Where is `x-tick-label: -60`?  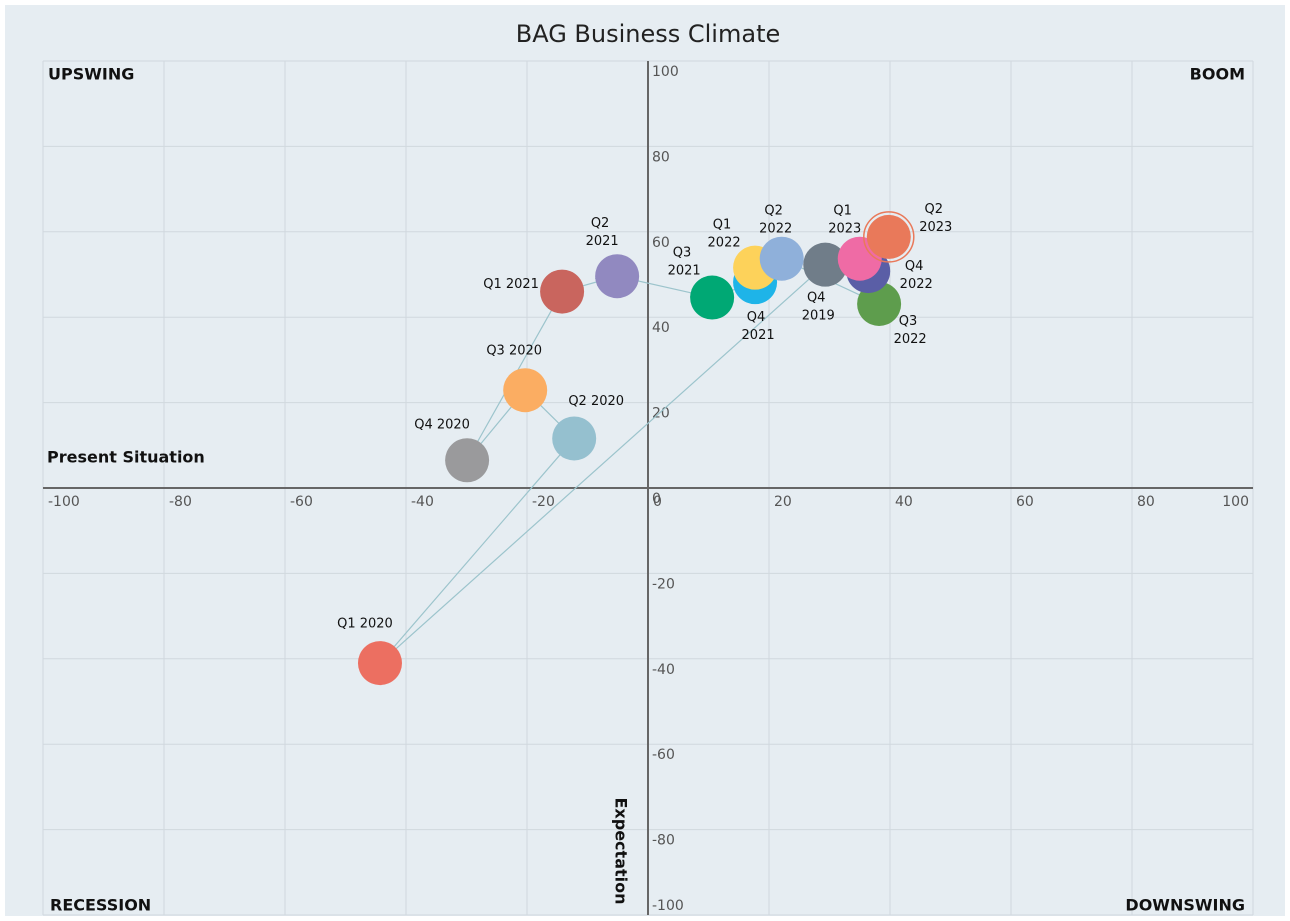
x-tick-label: -60 is located at coordinates (301, 502).